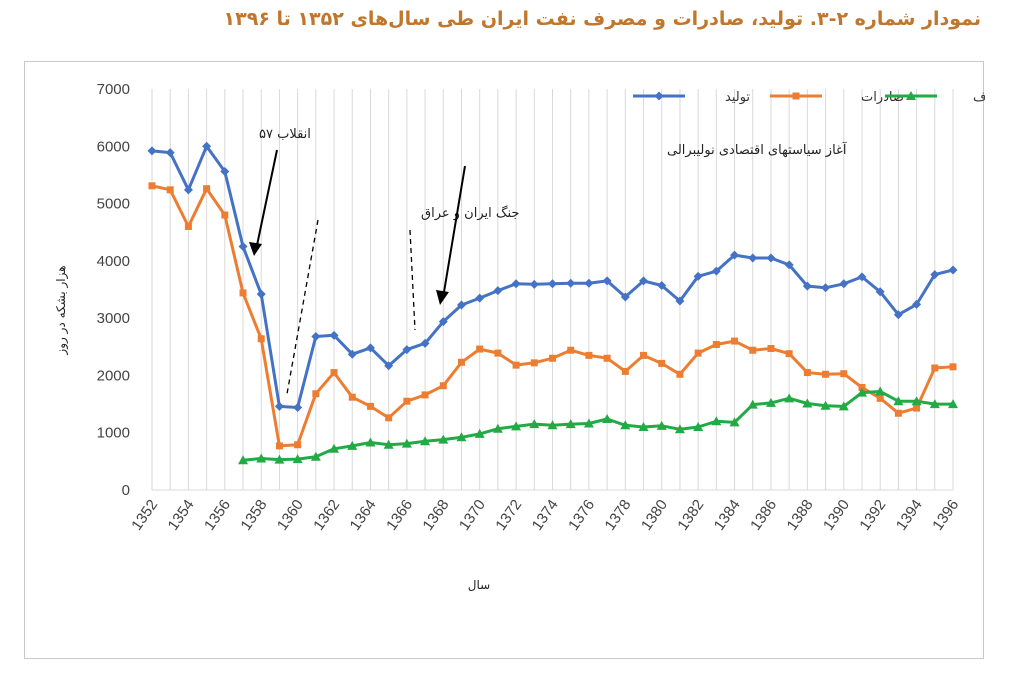 This screenshot has height=681, width=1009. Describe the element at coordinates (836, 515) in the screenshot. I see `x-tick-label: 1390` at that location.